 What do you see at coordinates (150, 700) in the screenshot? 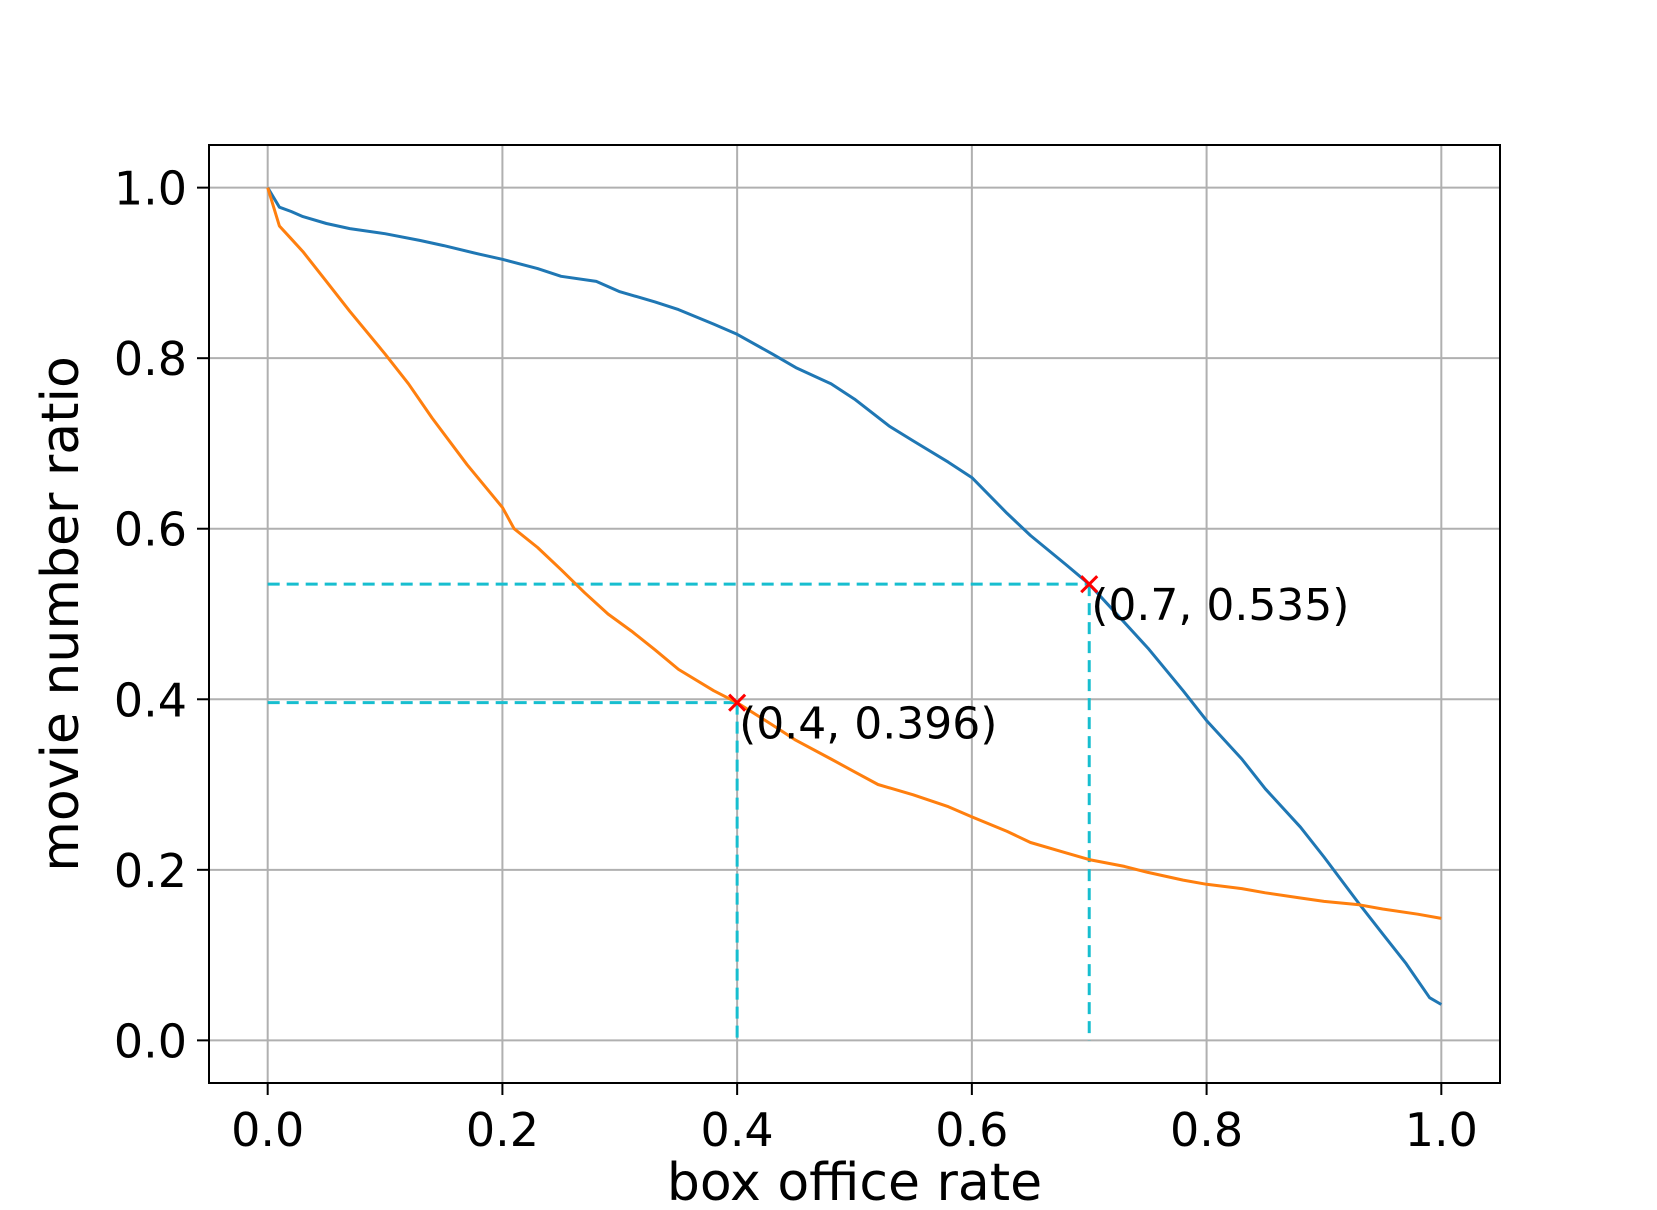
I see `y-tick-label: 0.4` at bounding box center [150, 700].